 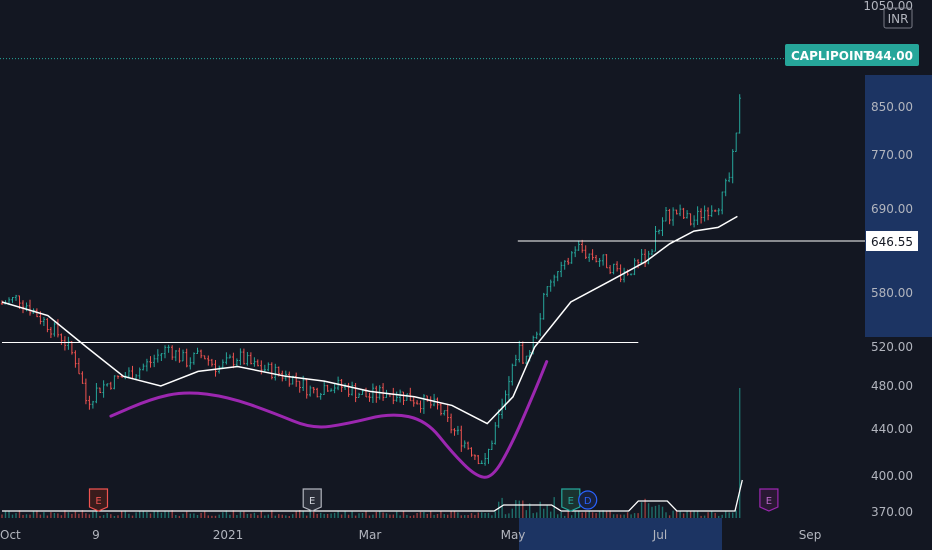 I want to click on y-tick-label: 580.00, so click(x=892, y=293).